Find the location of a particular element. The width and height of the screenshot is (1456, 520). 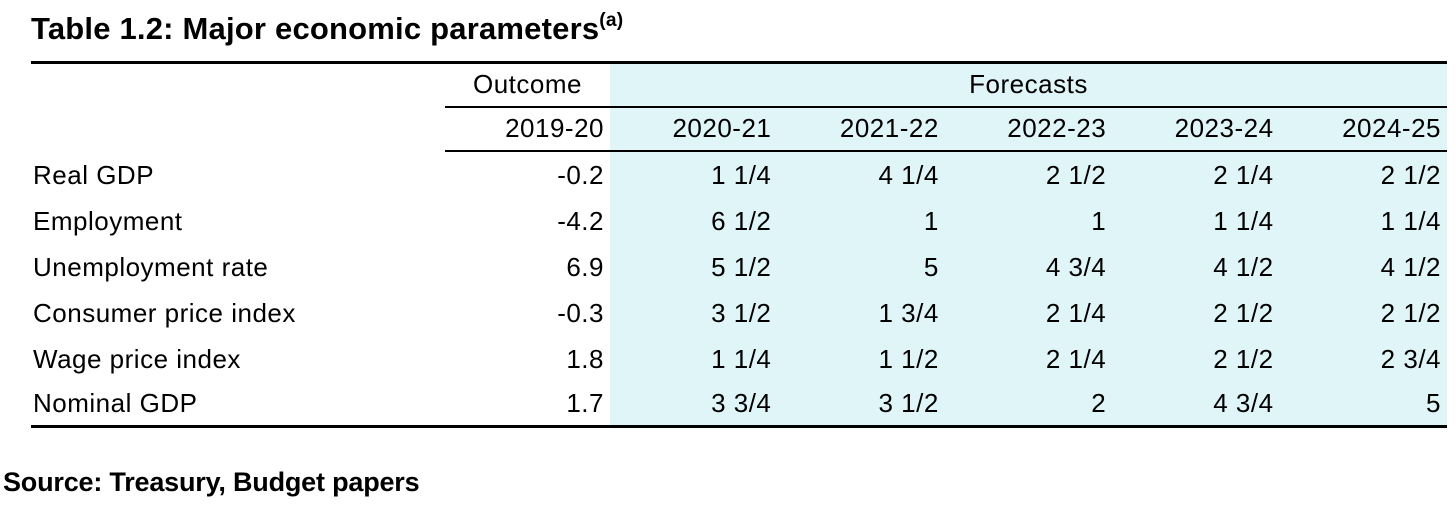

year-header-outcome: 2019-20 is located at coordinates (527, 129).